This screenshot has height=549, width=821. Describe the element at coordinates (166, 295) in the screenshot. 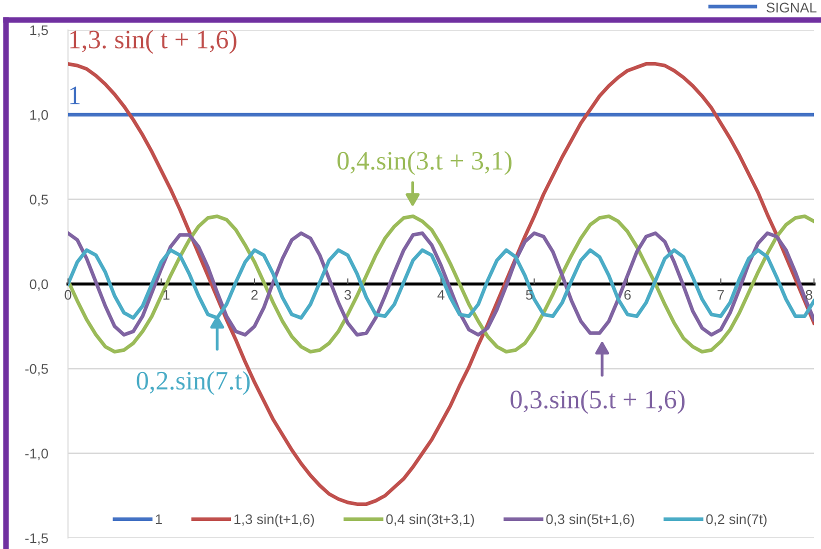

I see `x-tick-label: 1` at that location.